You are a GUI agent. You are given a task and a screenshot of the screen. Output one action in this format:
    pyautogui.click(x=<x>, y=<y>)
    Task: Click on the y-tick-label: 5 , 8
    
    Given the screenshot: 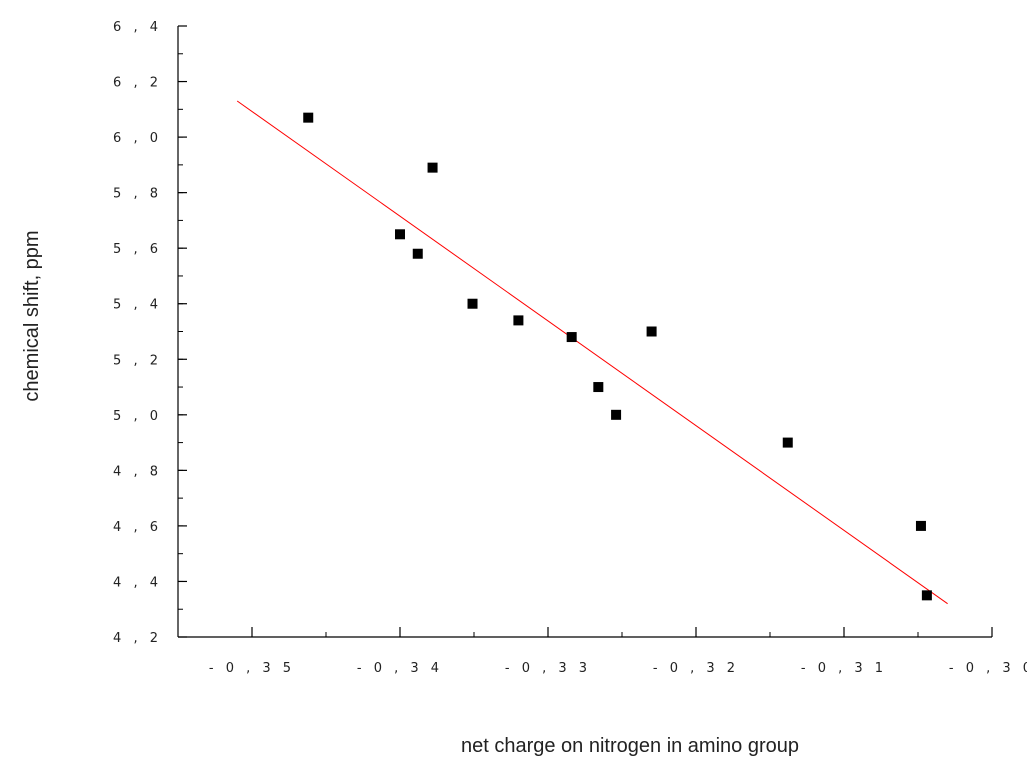 What is the action you would take?
    pyautogui.click(x=137, y=194)
    